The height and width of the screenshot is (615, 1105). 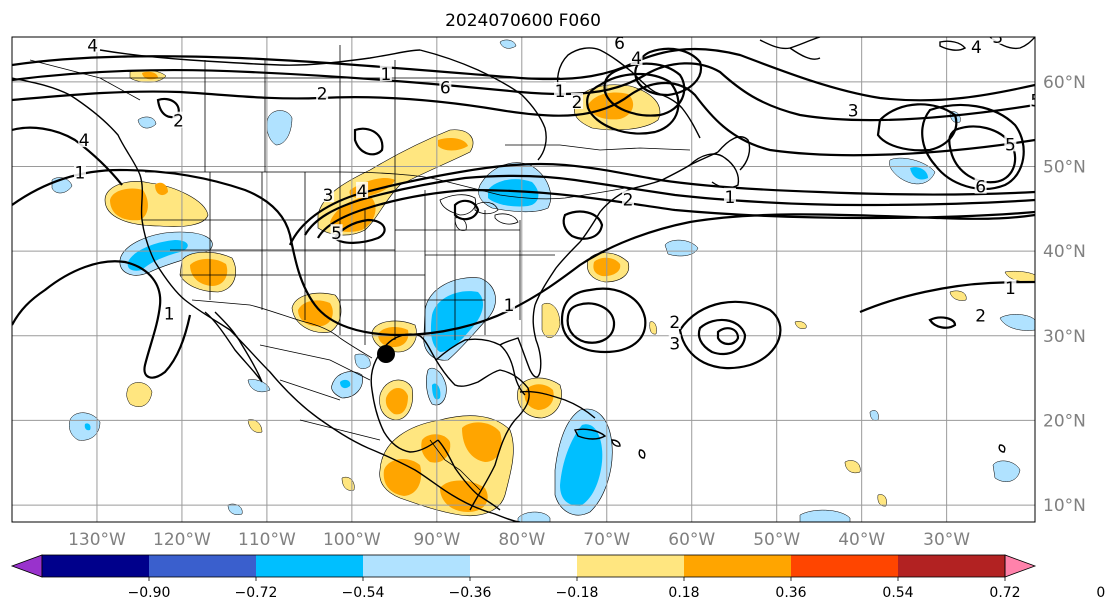 What do you see at coordinates (1100, 593) in the screenshot?
I see `colorbar-tick-label: 0.90` at bounding box center [1100, 593].